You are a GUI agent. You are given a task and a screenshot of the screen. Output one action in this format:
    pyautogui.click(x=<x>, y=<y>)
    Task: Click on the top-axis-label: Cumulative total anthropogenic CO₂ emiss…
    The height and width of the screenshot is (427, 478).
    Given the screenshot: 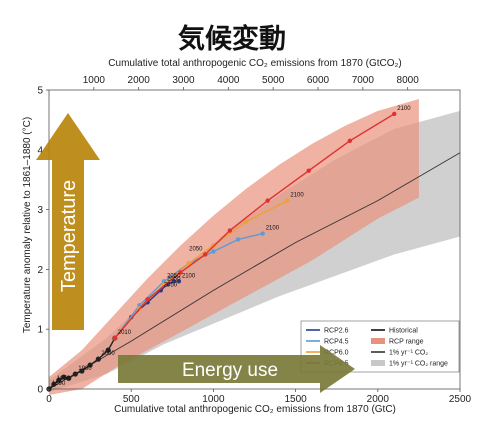 What is the action you would take?
    pyautogui.click(x=254, y=63)
    